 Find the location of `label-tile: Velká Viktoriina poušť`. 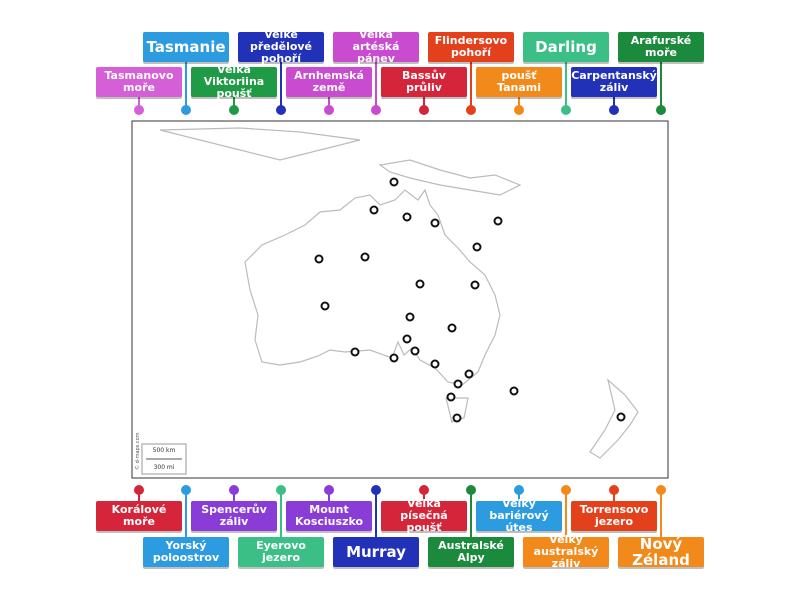

label-tile: Velká Viktoriina poušť is located at coordinates (234, 81).